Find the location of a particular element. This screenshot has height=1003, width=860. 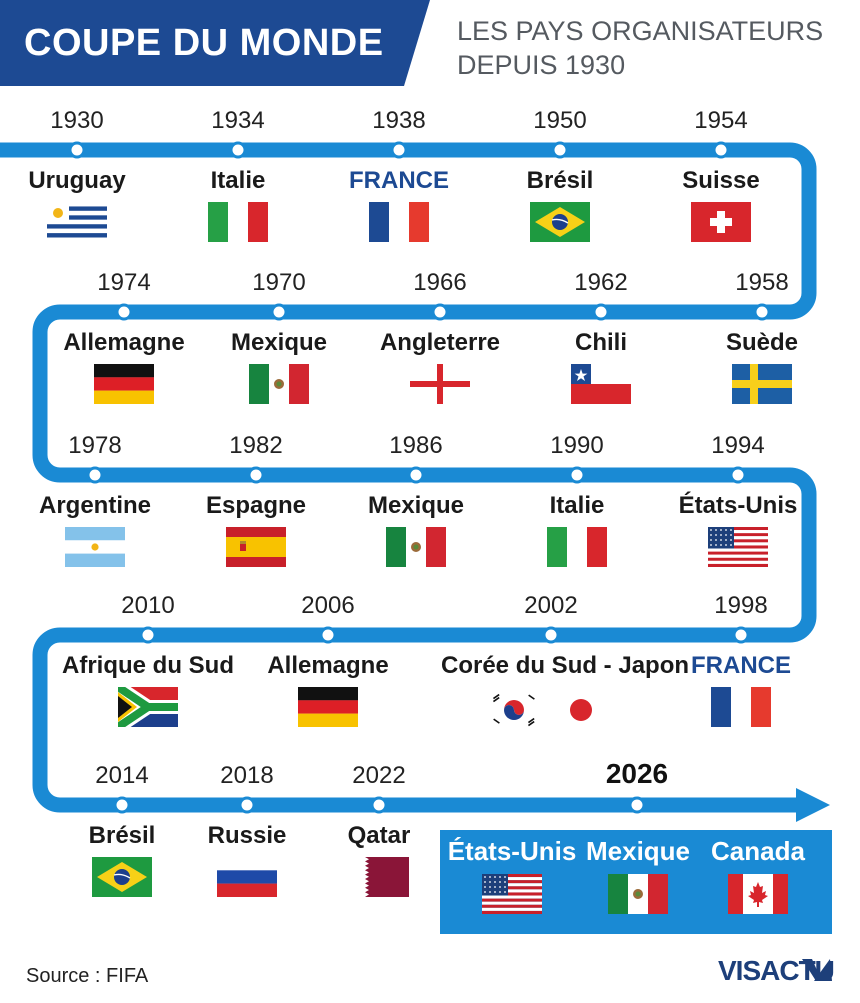

south-africa-flag-icon is located at coordinates (148, 707).